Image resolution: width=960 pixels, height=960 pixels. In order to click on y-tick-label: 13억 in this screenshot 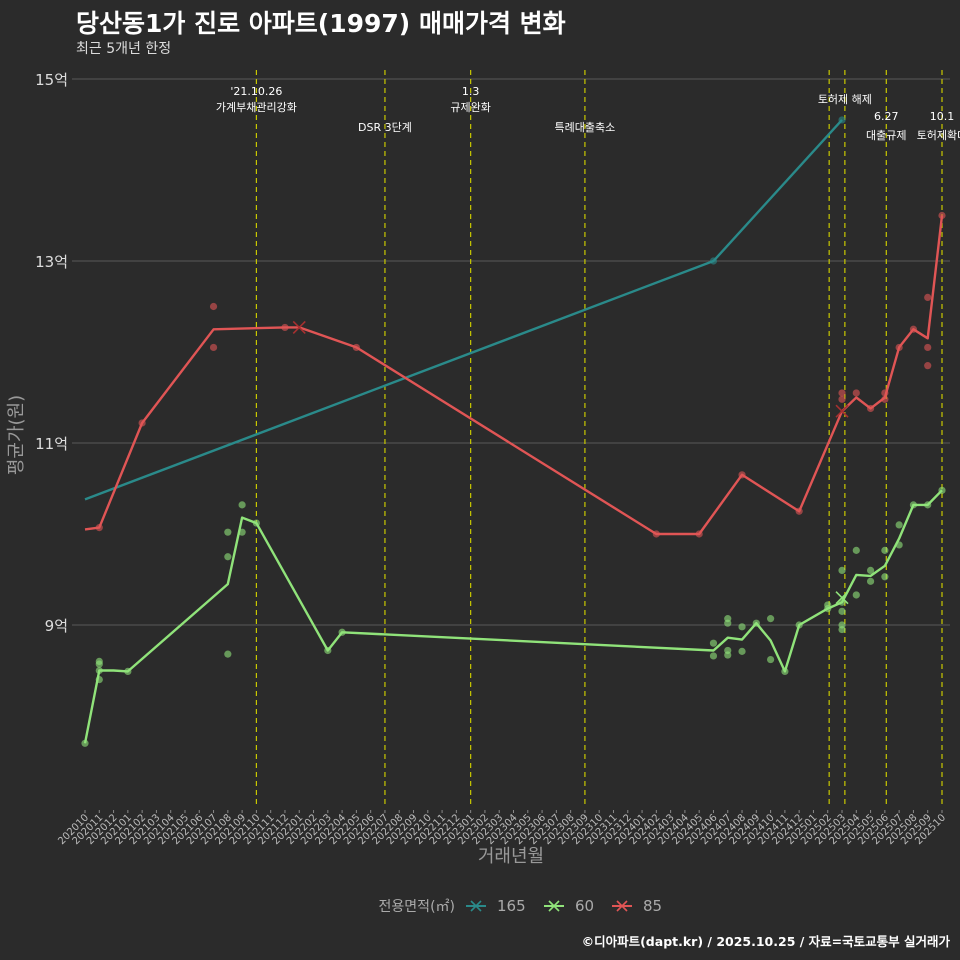, I will do `click(51, 262)`.